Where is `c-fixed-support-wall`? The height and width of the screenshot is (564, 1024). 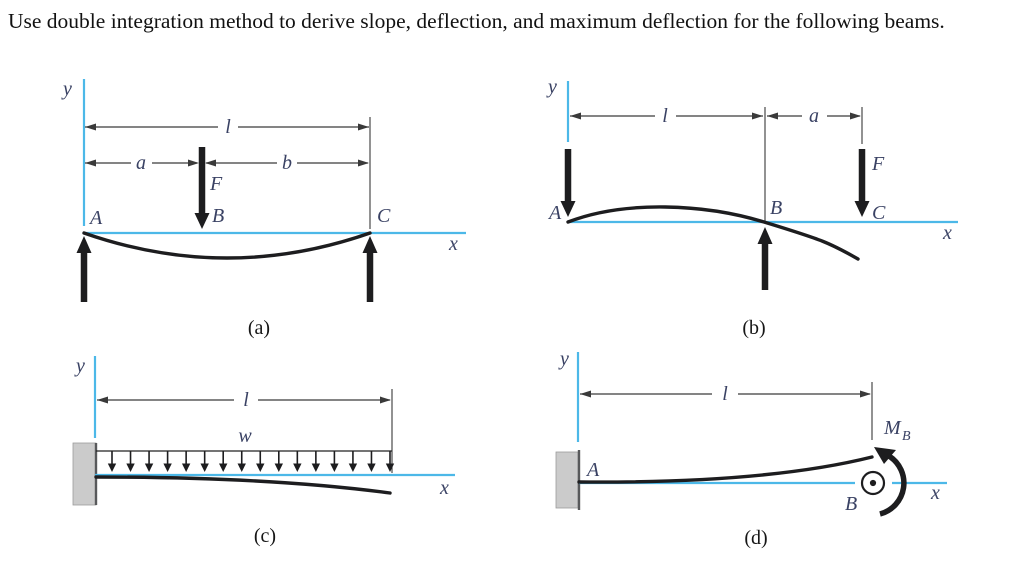 c-fixed-support-wall is located at coordinates (84, 474).